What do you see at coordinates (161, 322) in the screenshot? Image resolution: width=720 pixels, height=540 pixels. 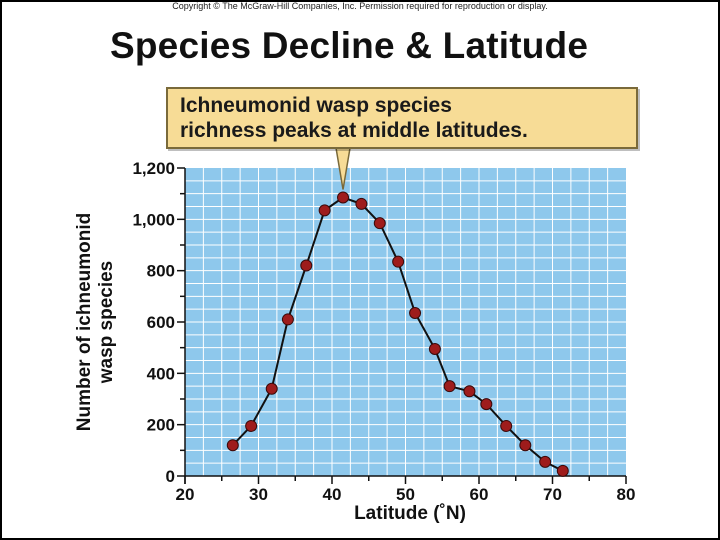 I see `y-tick-label: 600` at bounding box center [161, 322].